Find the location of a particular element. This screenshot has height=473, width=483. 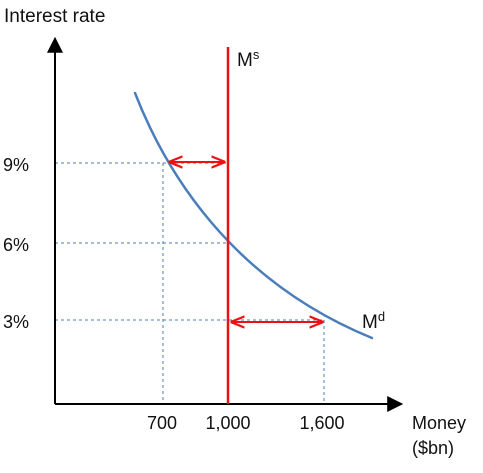

supply-label-main: M is located at coordinates (245, 60).